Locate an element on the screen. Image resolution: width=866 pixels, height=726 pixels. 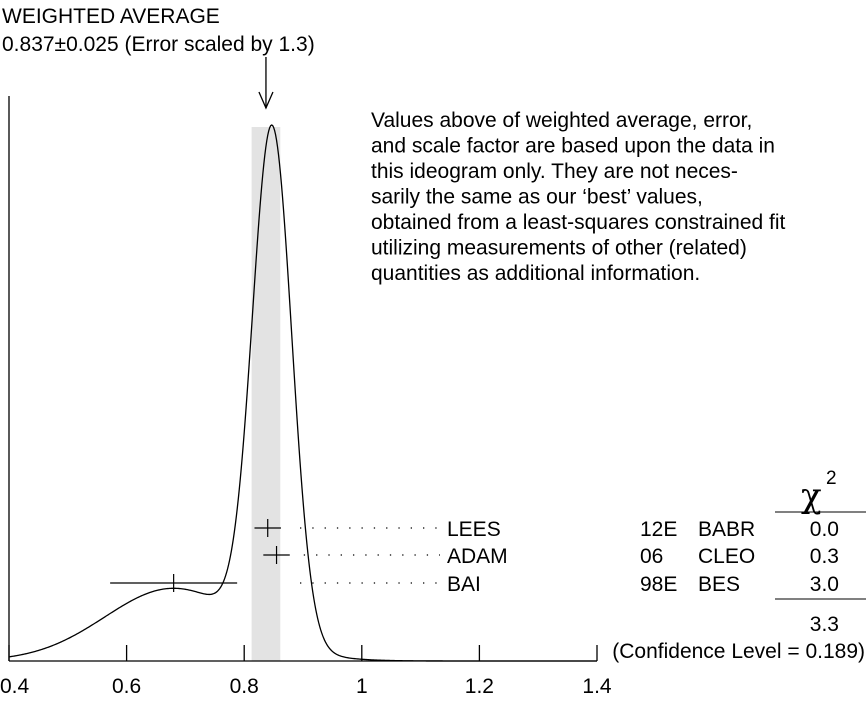
chi-total: 3.3 is located at coordinates (824, 624).